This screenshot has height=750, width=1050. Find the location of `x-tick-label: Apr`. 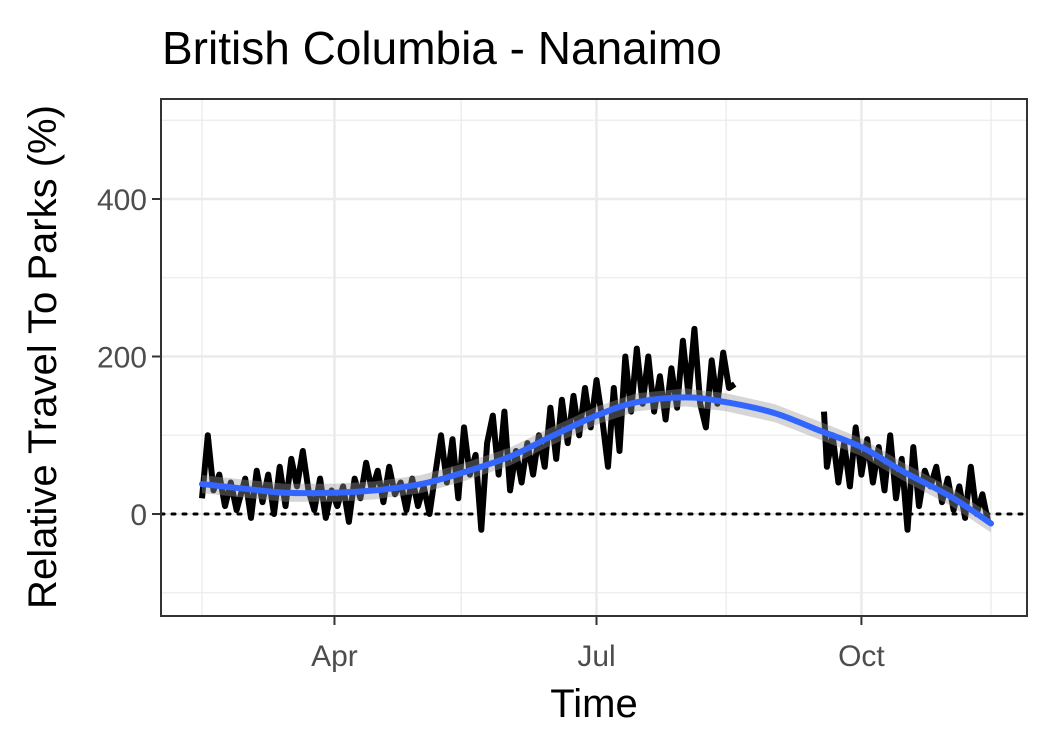

x-tick-label: Apr is located at coordinates (334, 656).